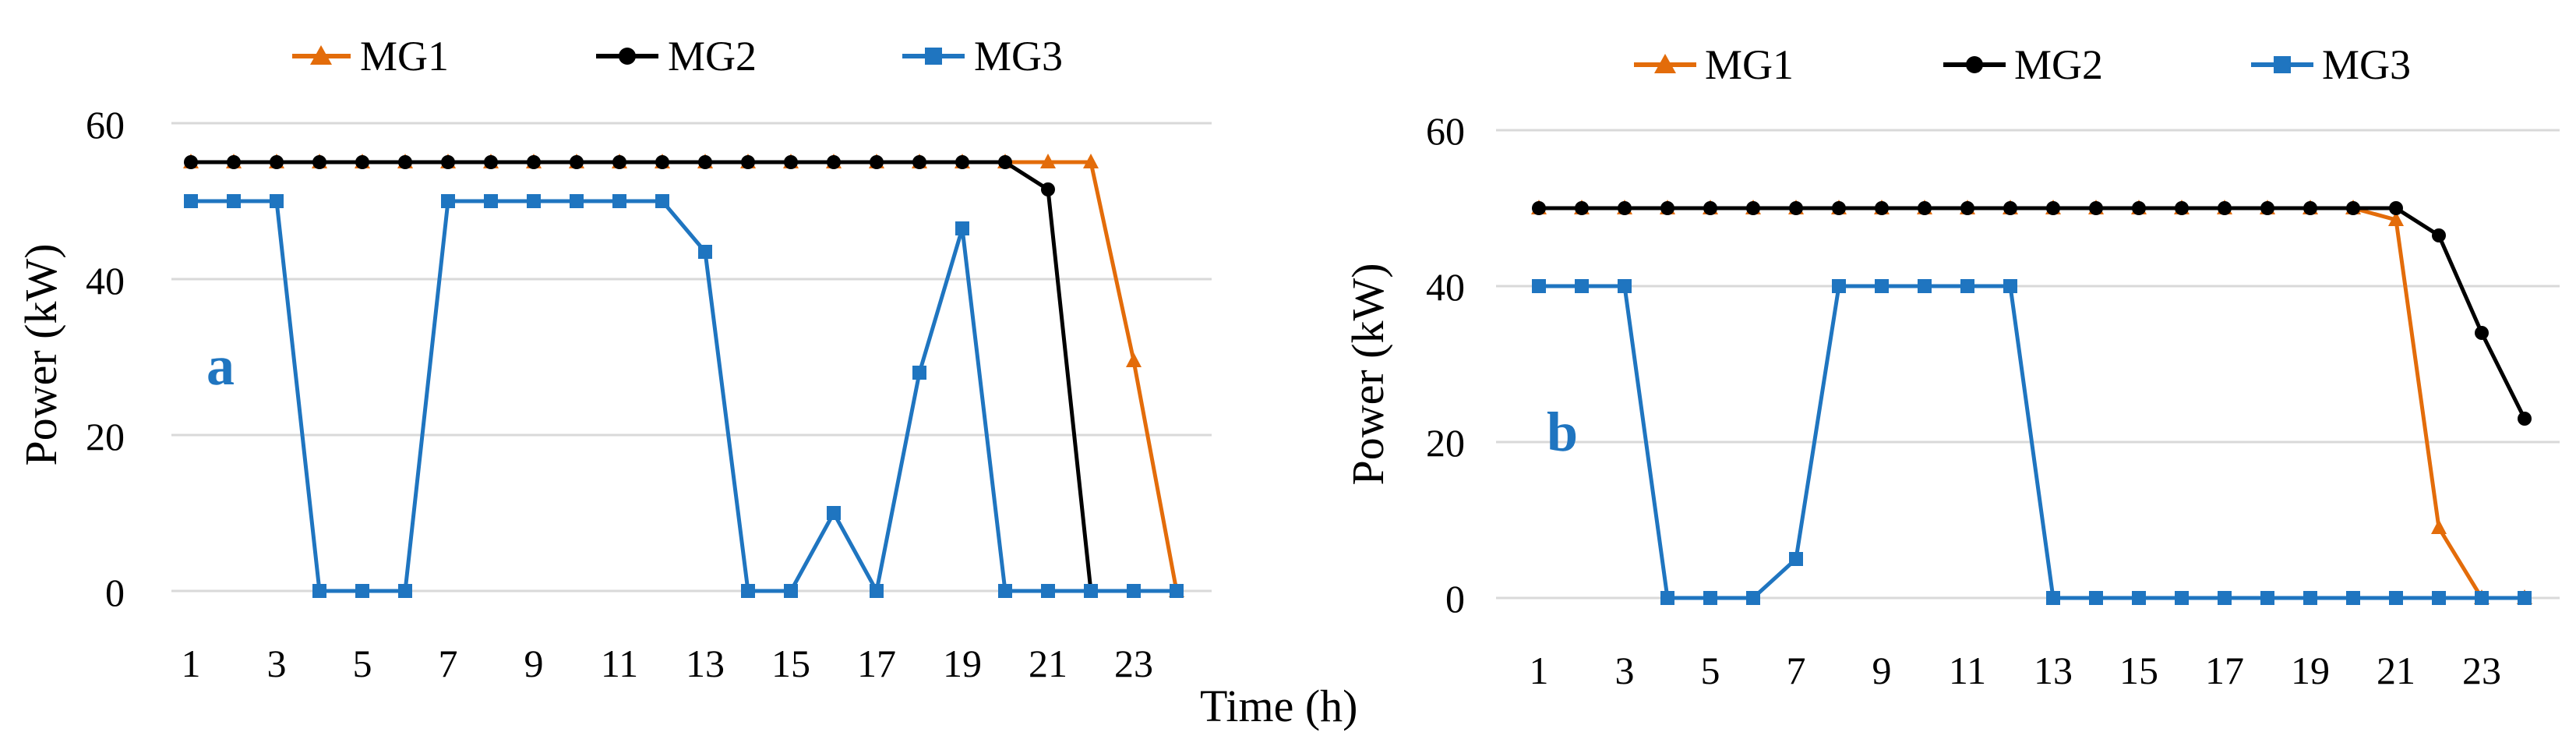 The height and width of the screenshot is (750, 2576). What do you see at coordinates (2310, 208) in the screenshot?
I see `panel-b-point-mg2-t19` at bounding box center [2310, 208].